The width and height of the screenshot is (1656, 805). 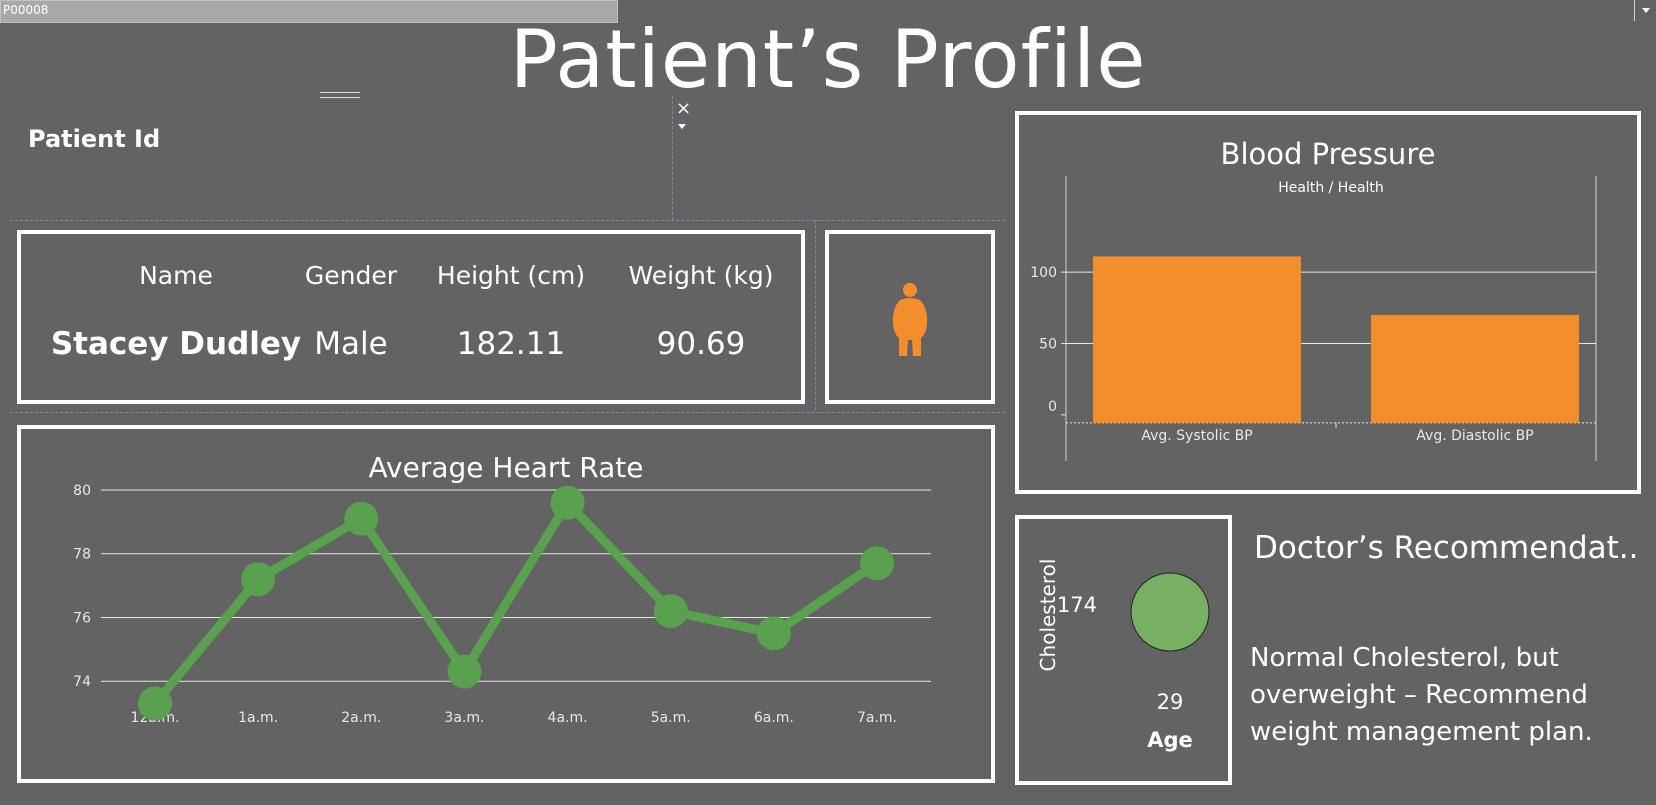 I want to click on overweight-person-icon, so click(x=910, y=319).